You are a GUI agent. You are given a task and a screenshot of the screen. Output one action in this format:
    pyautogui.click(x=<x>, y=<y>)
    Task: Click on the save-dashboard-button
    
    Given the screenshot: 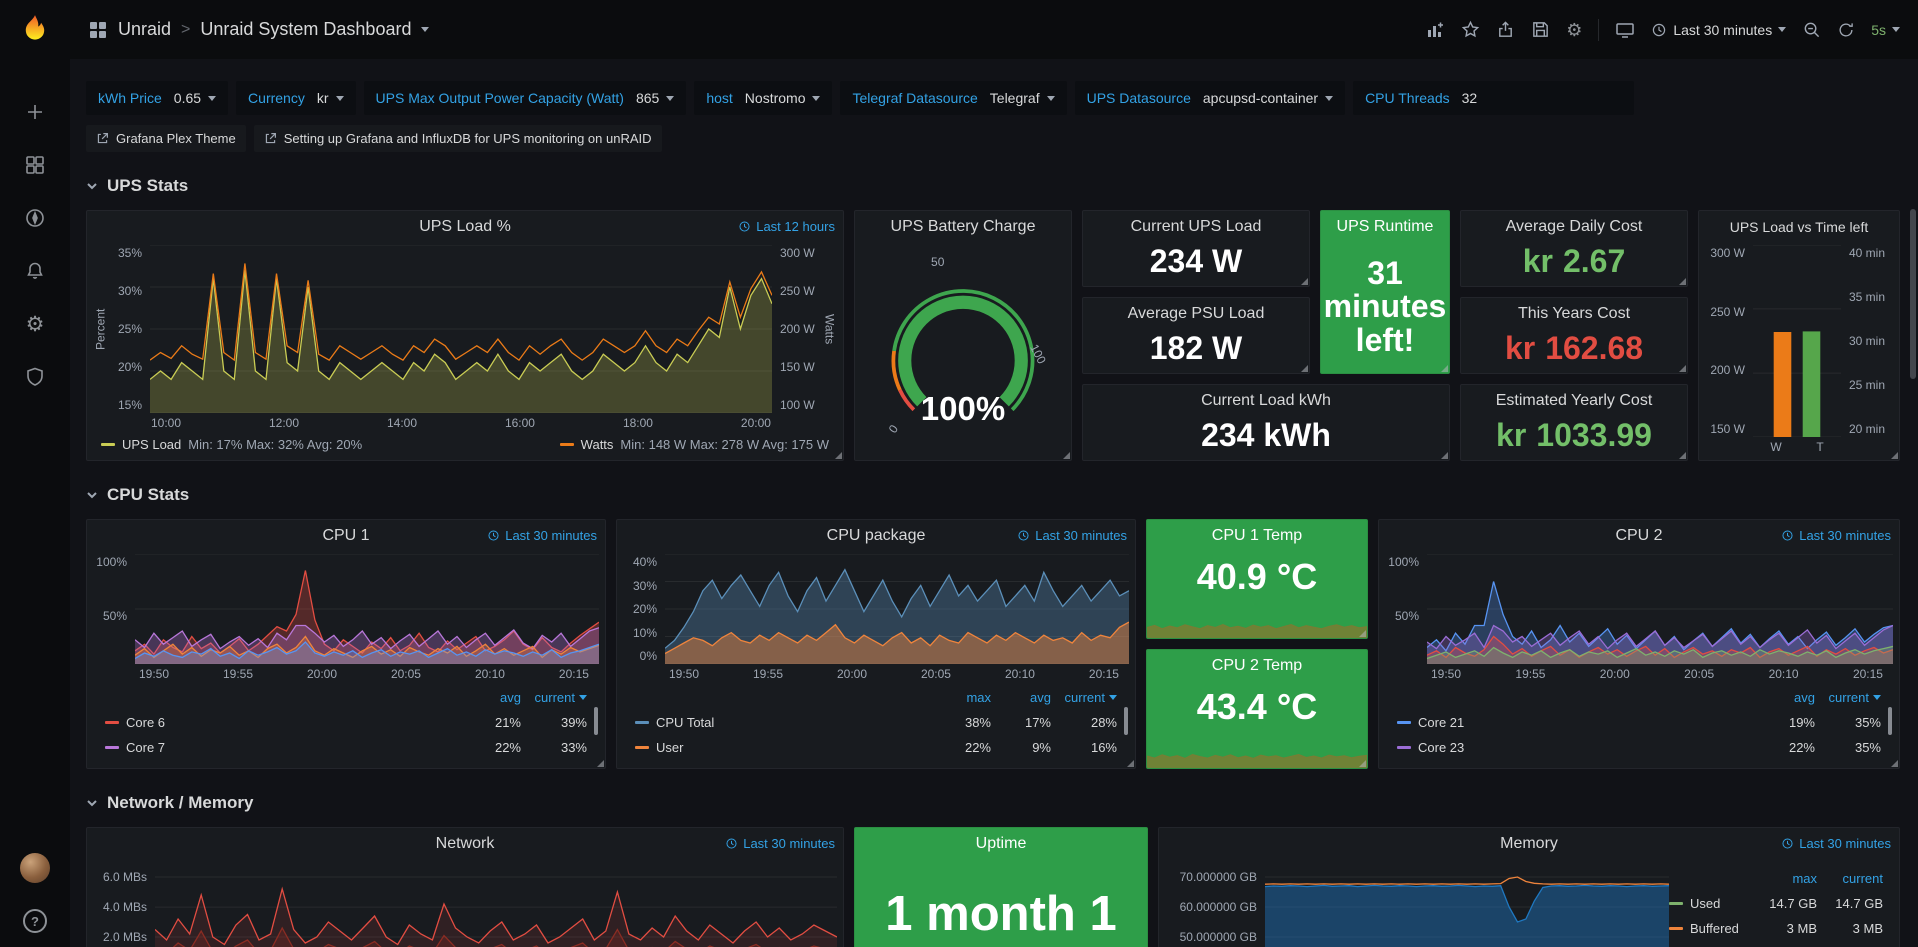 What is the action you would take?
    pyautogui.click(x=1540, y=29)
    